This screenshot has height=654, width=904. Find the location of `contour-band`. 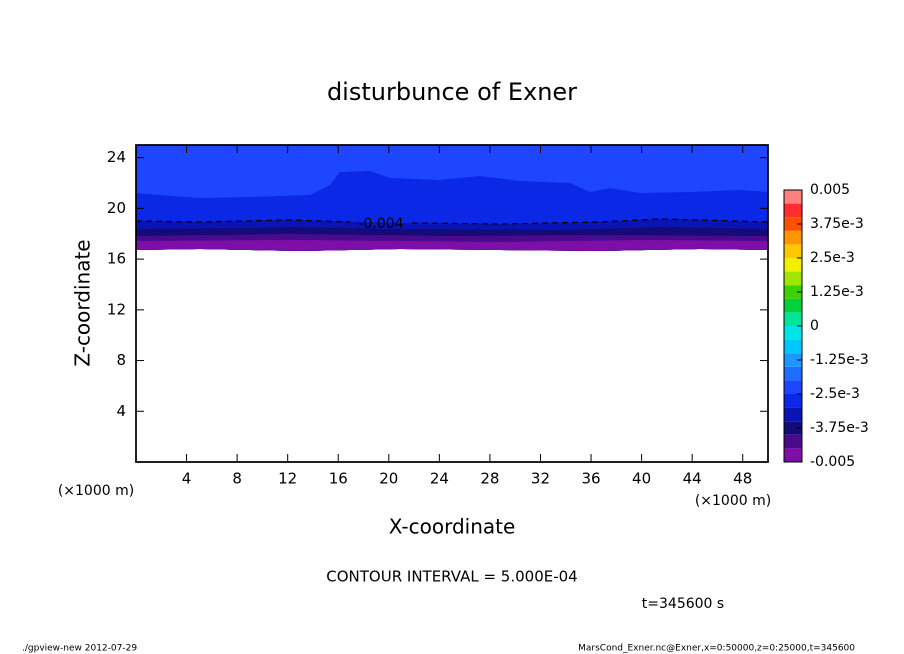

contour-band is located at coordinates (452, 245).